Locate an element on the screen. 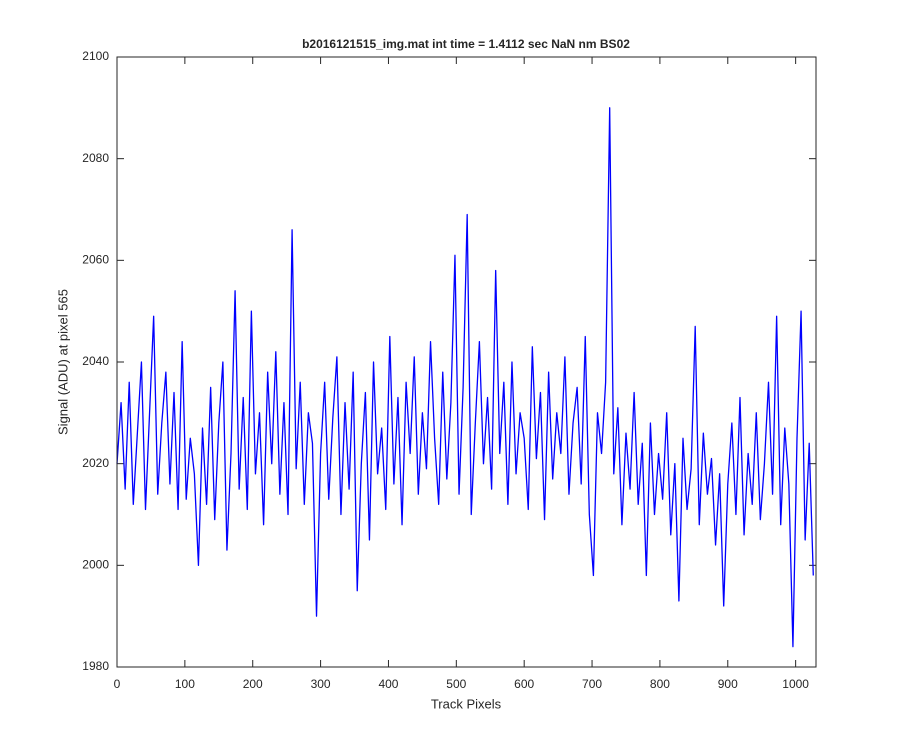  x-tick-label: 200 is located at coordinates (253, 684).